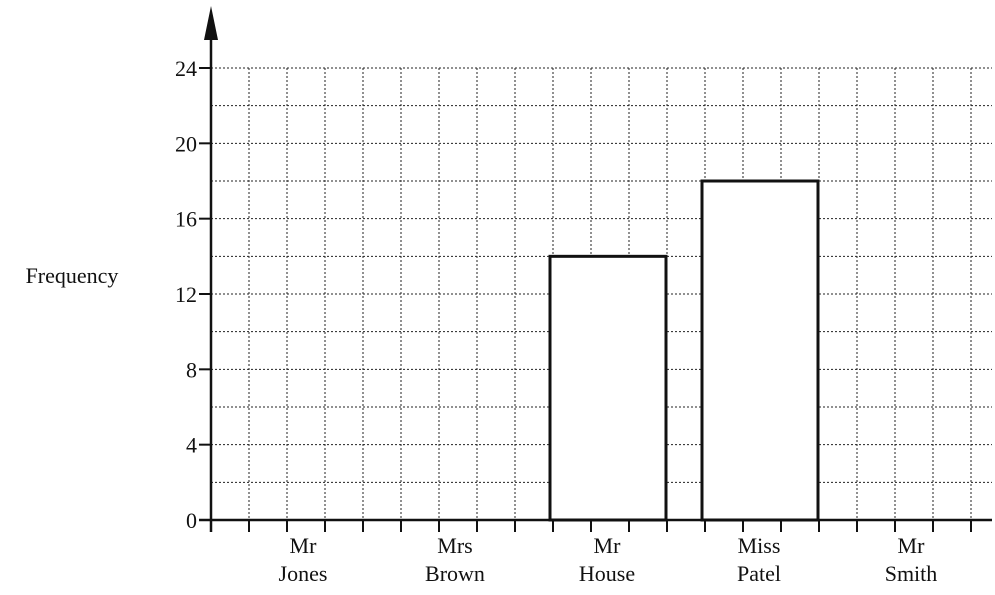 This screenshot has width=995, height=595. I want to click on x-tick-label: Mrs Brown, so click(455, 559).